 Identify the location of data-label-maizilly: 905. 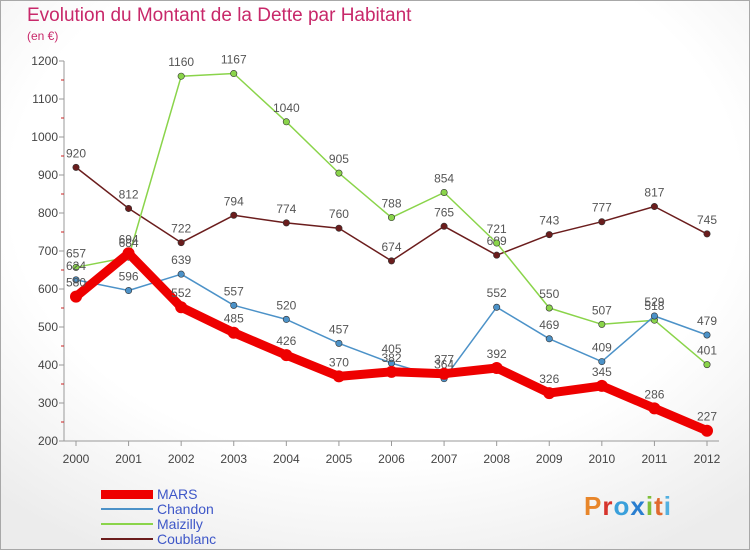
(339, 159).